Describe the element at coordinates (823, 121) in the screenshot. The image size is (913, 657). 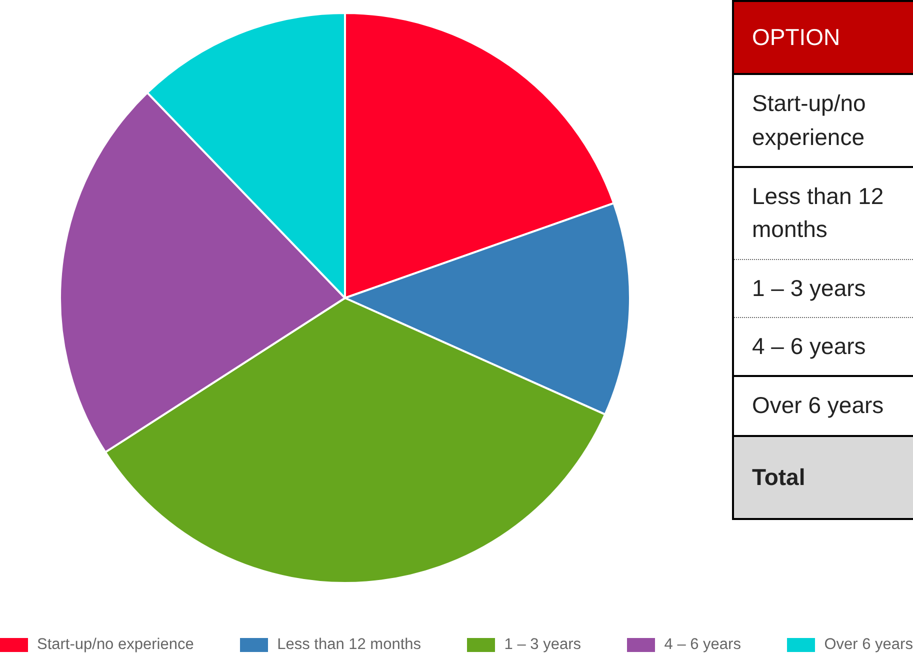
I see `slice-label: Start-up/no experience` at that location.